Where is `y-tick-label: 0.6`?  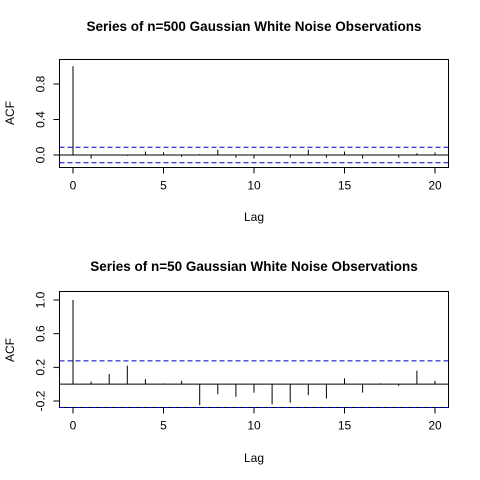
y-tick-label: 0.6 is located at coordinates (41, 333).